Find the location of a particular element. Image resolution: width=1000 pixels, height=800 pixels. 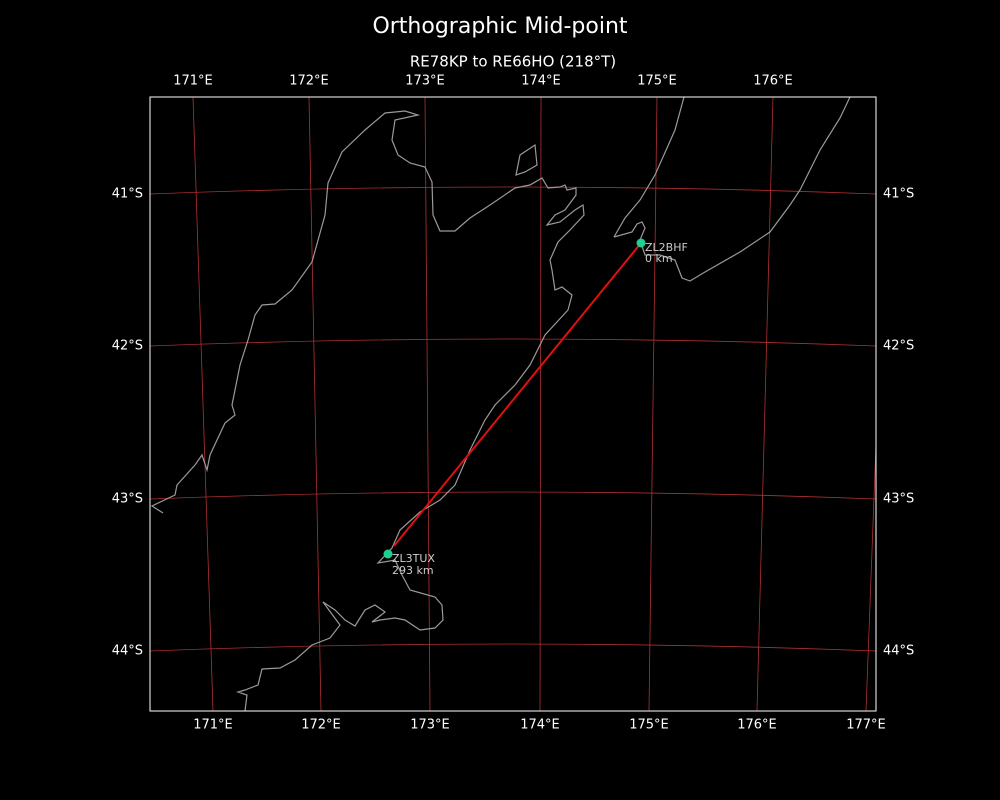

station-distance: 0 km is located at coordinates (659, 258).